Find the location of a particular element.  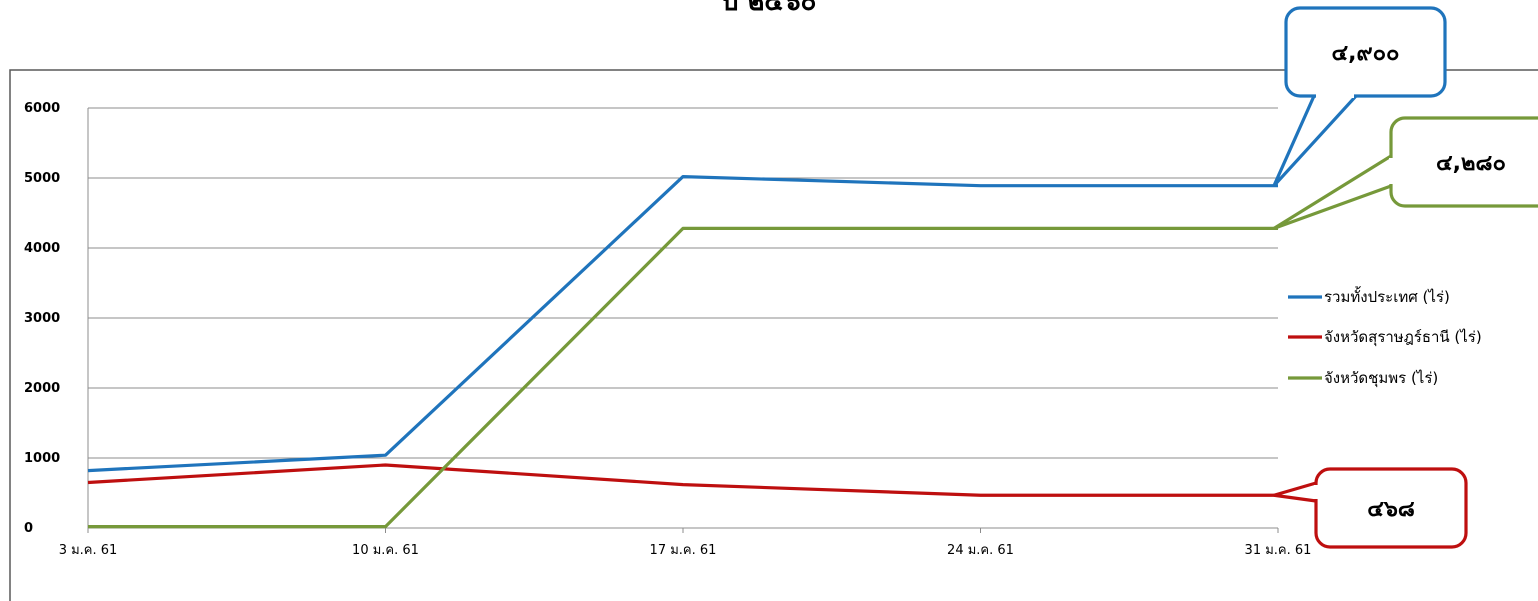

y-tick-label: 0 is located at coordinates (28, 528).